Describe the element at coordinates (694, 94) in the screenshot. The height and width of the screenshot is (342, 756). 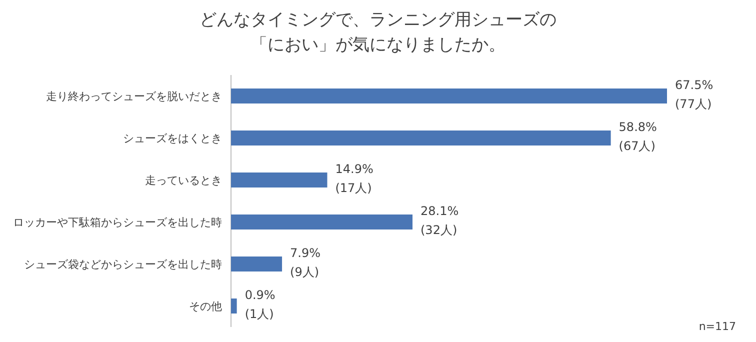
I see `data-label: 67.5% (77人)` at that location.